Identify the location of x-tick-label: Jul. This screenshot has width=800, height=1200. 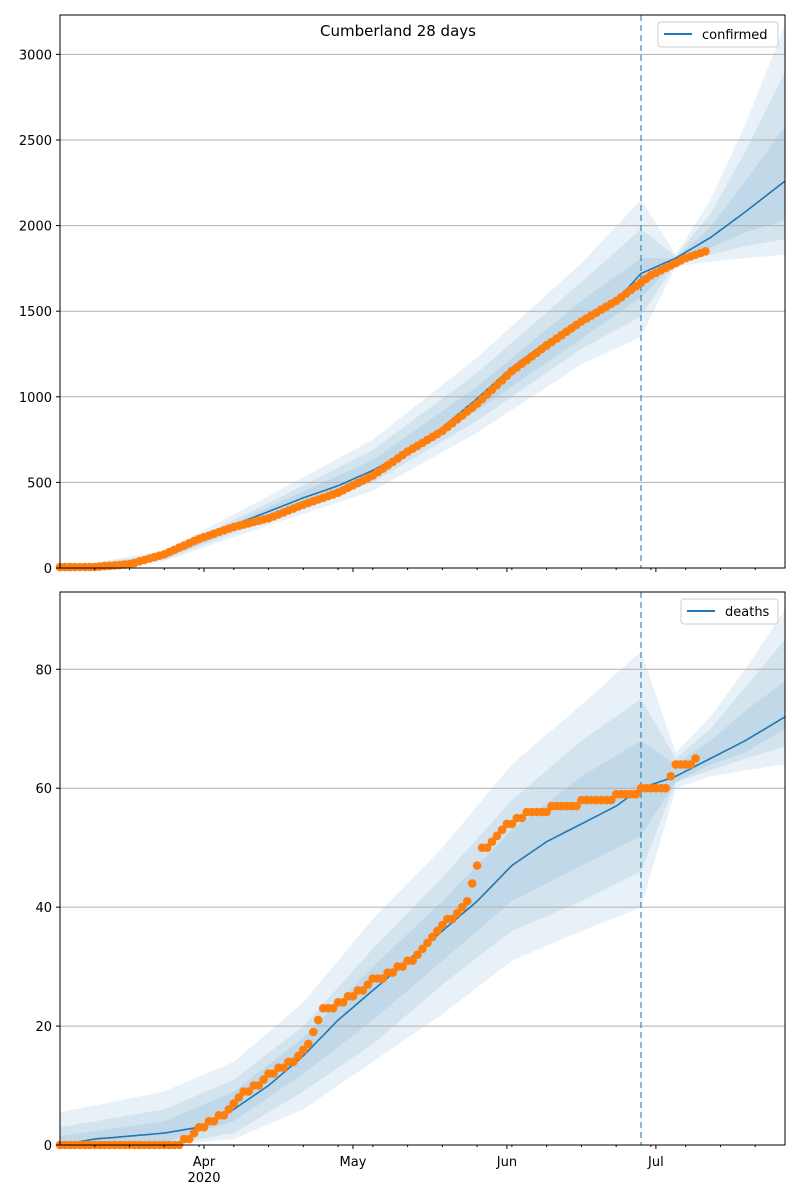
(655, 1162).